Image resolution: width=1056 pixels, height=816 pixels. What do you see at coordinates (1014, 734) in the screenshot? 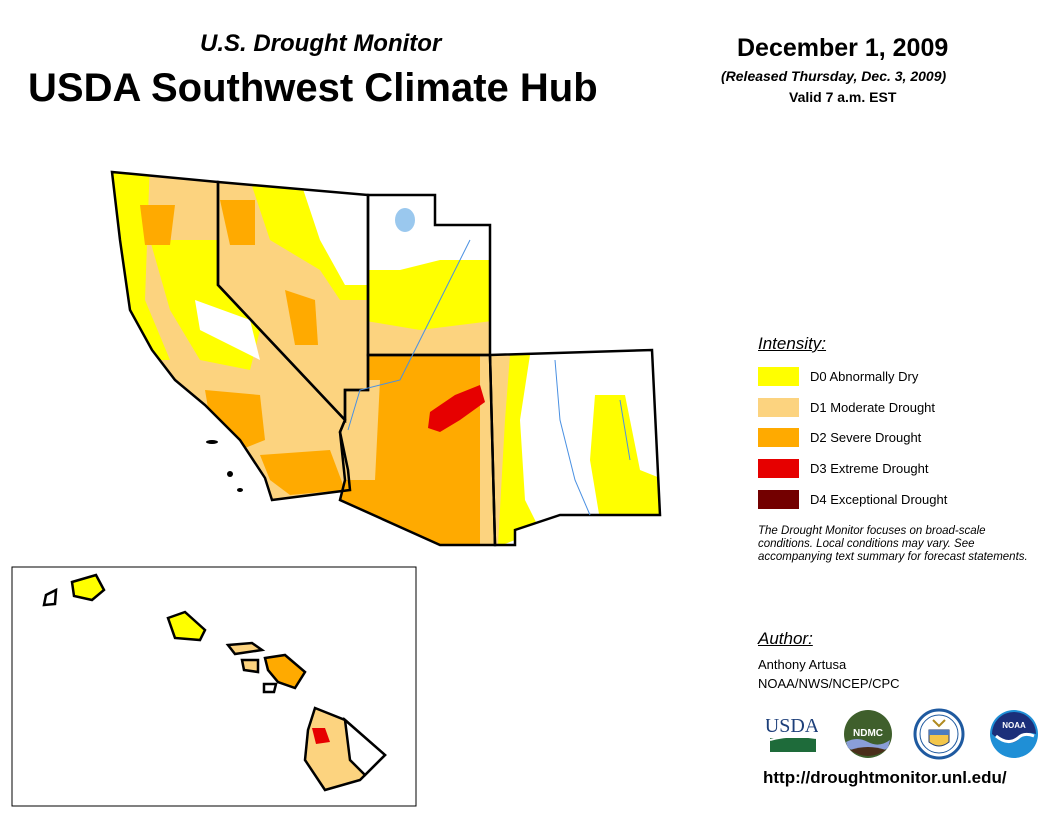
I see `noaa-logo: NOAA` at bounding box center [1014, 734].